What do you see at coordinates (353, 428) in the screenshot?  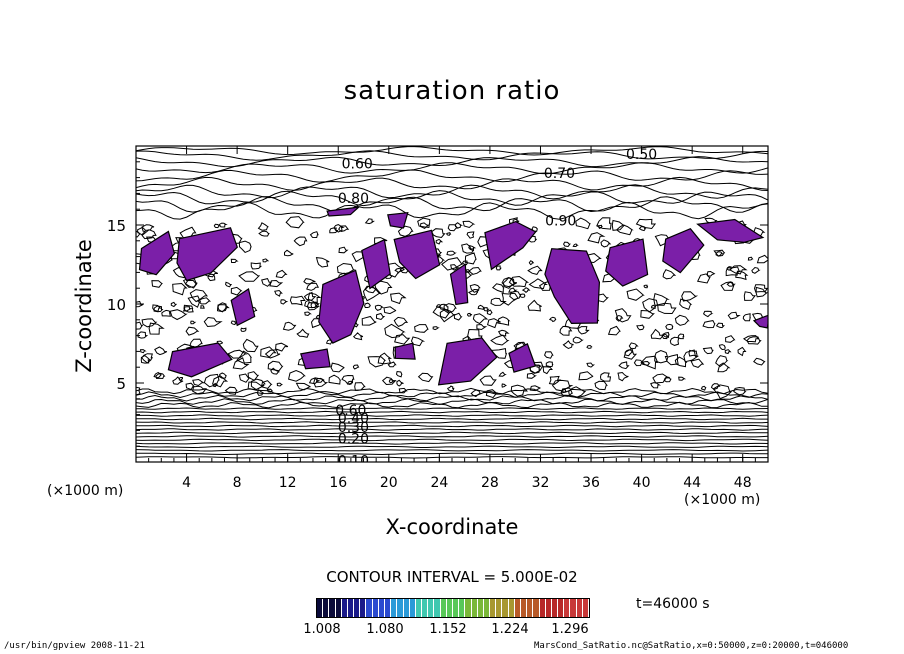 I see `contour-label: 0.30` at bounding box center [353, 428].